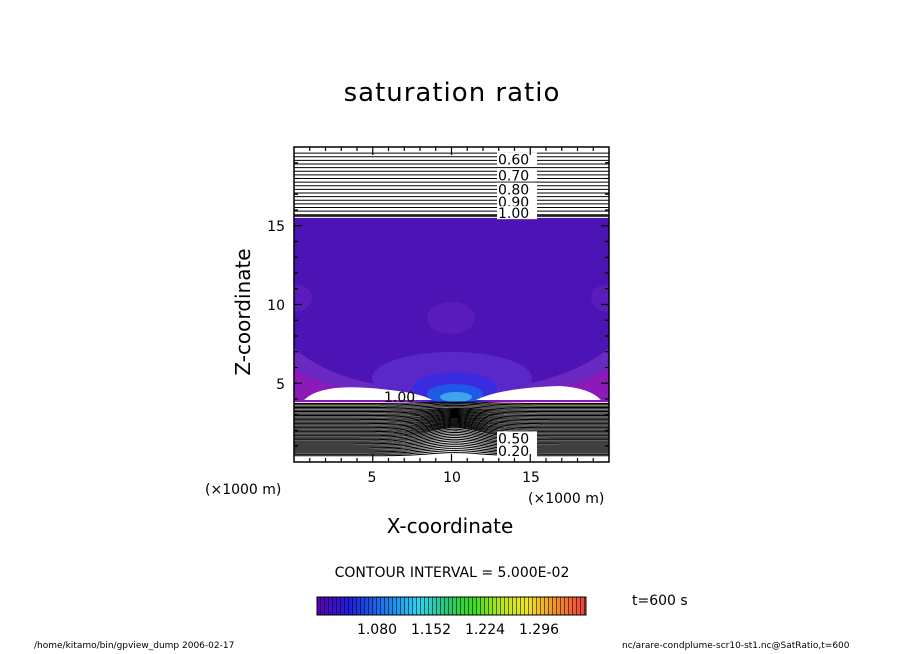  I want to click on chart-title: saturation ratio, so click(452, 93).